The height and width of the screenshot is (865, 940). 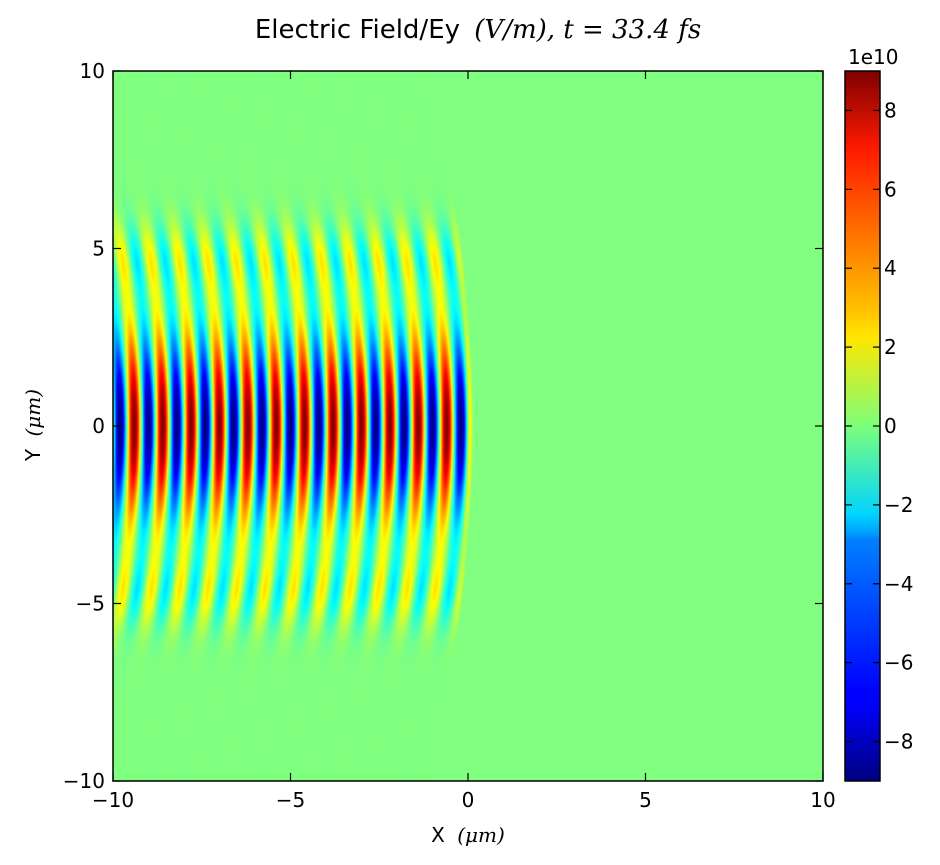 I want to click on y-axis-label-text: Y, so click(x=33, y=455).